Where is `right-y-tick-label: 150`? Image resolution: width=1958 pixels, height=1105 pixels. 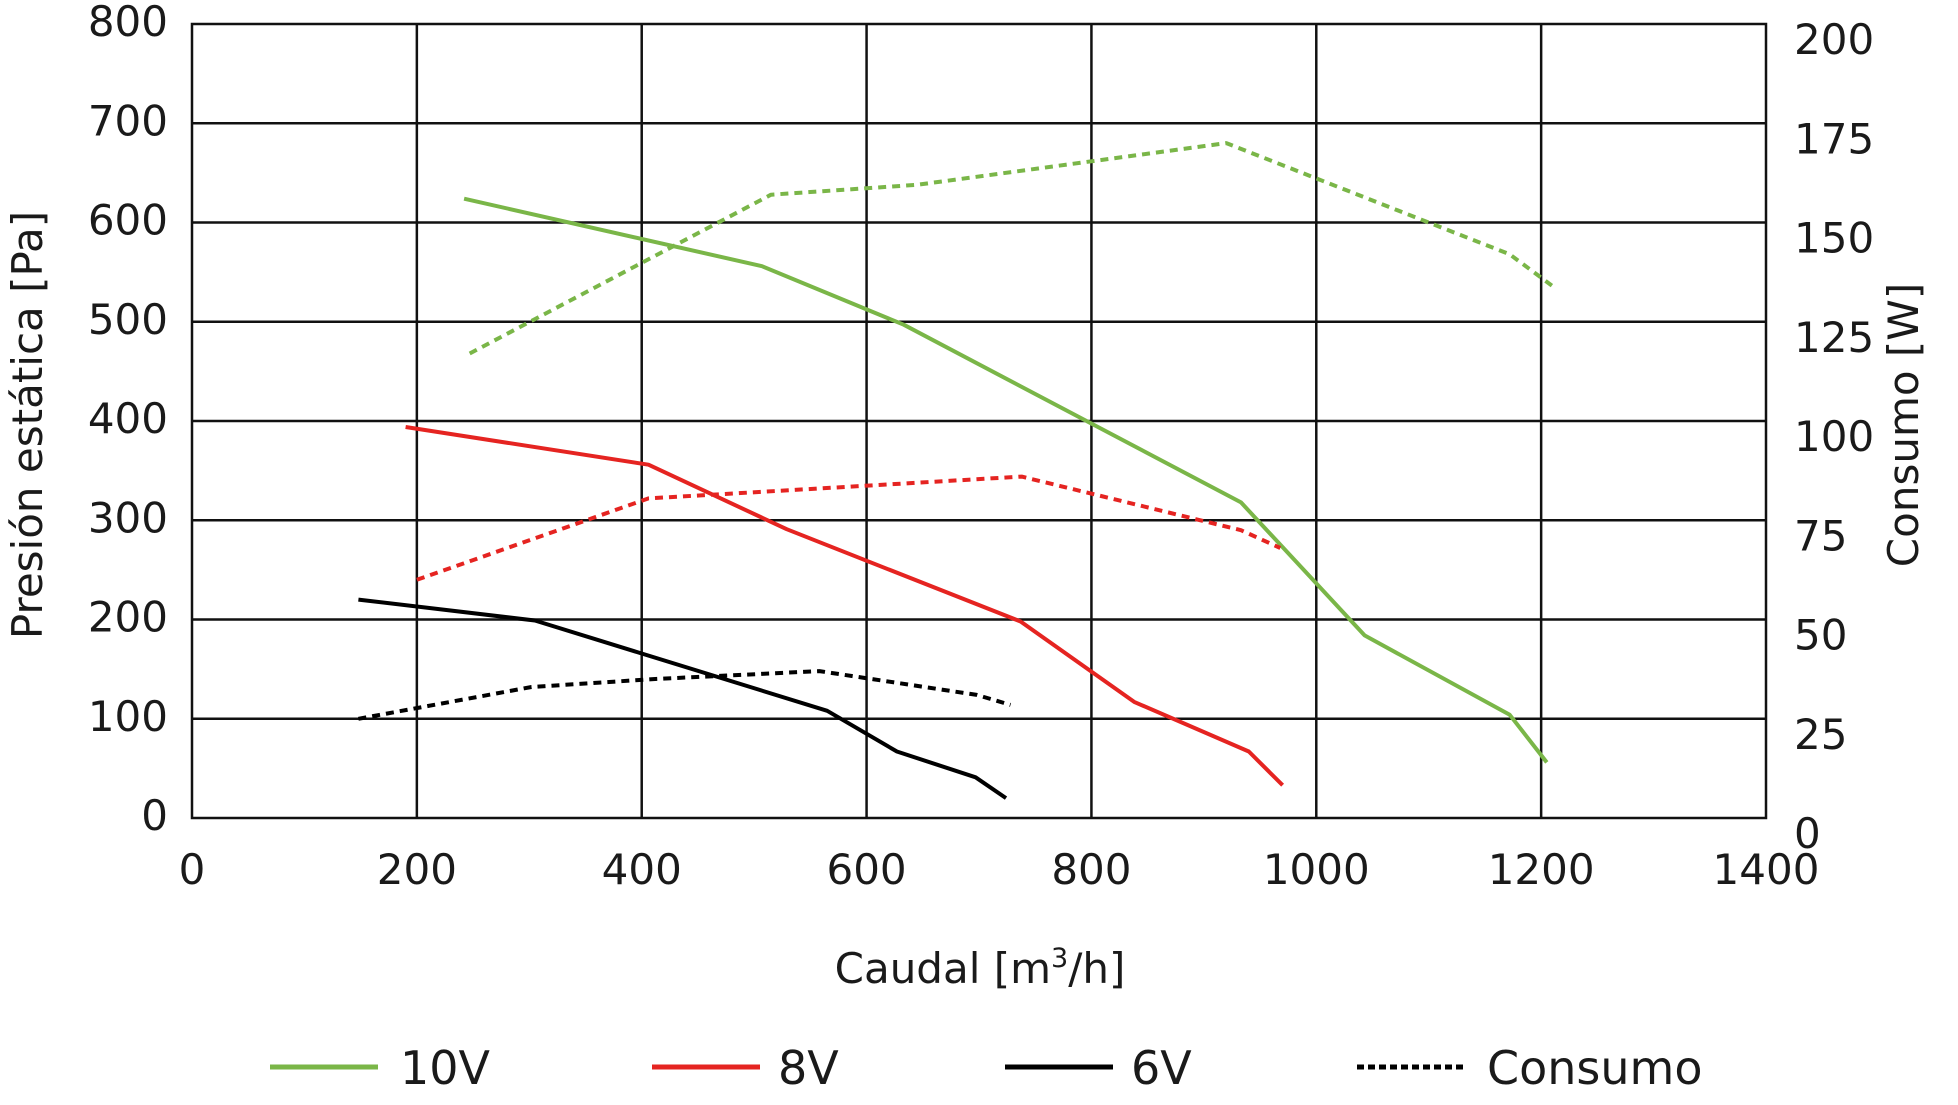
right-y-tick-label: 150 is located at coordinates (1834, 238).